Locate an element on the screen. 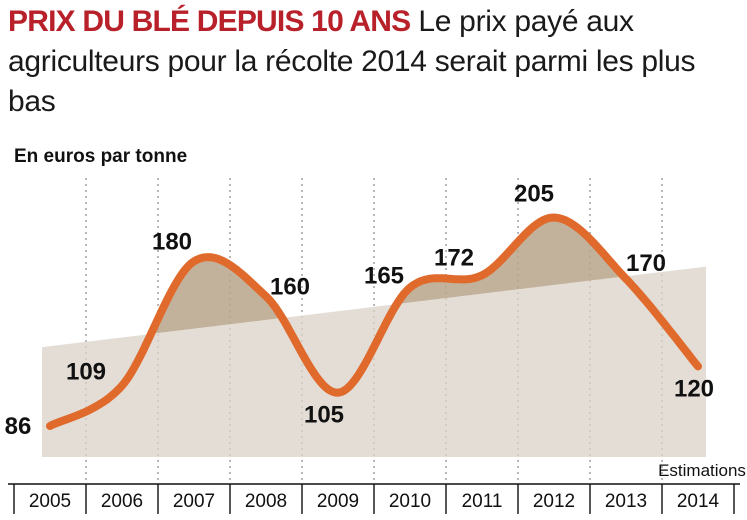 The width and height of the screenshot is (747, 520). x-tick-label-2014: 2014 is located at coordinates (698, 501).